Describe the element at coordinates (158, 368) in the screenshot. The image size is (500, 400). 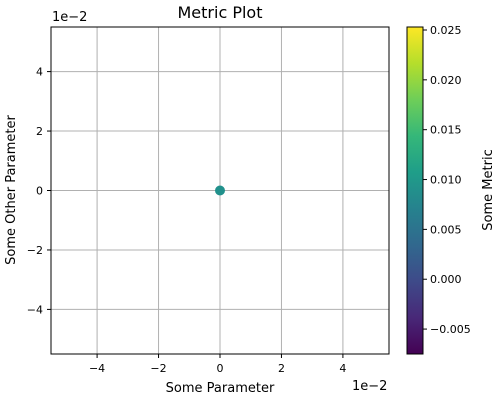
I see `x-tick-label: −2` at that location.